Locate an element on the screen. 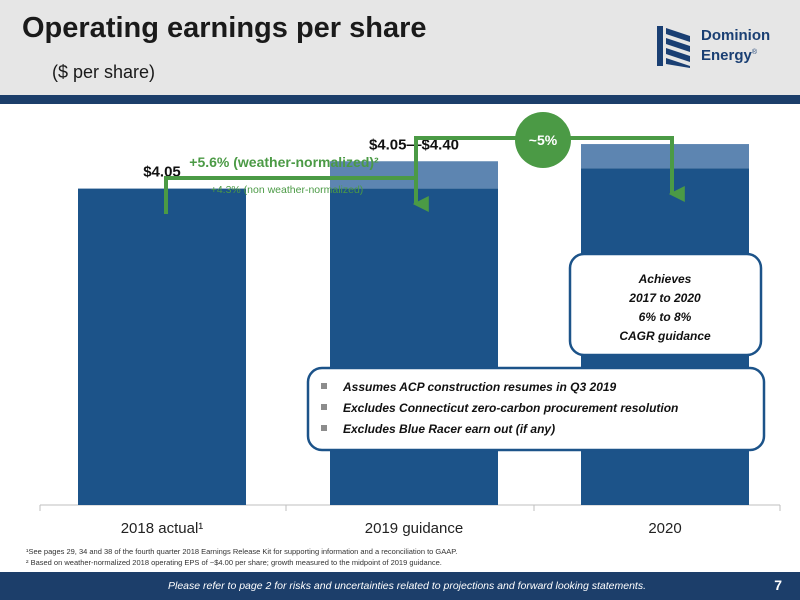 This screenshot has height=600, width=800. category-label-1: 2018 actual¹ is located at coordinates (162, 528).